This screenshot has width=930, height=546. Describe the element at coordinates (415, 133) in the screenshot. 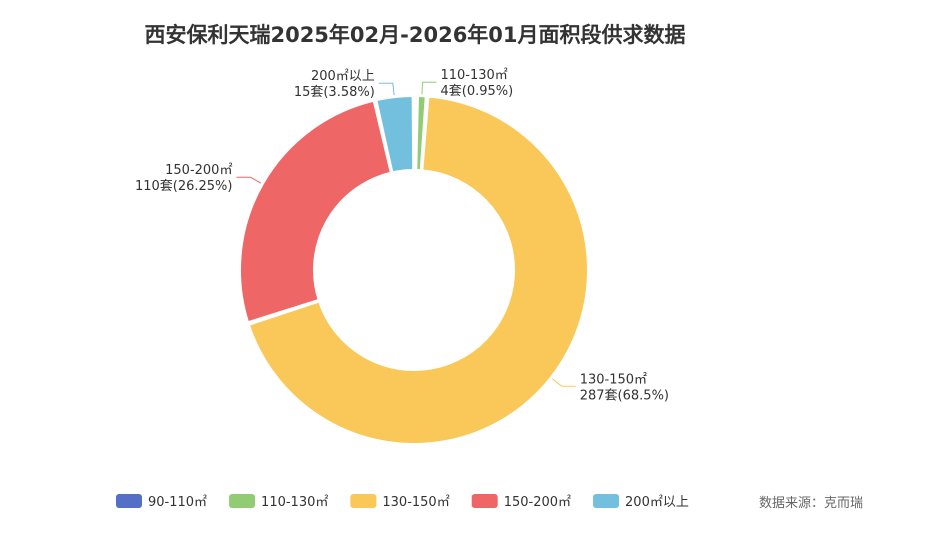

I see `slice-90-110㎡` at that location.